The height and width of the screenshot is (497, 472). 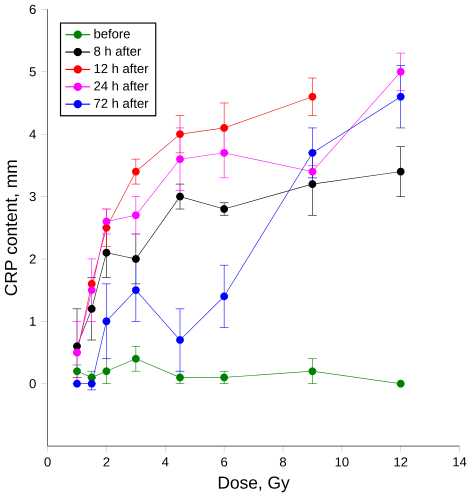 I want to click on x-tick-label: 6, so click(x=224, y=462).